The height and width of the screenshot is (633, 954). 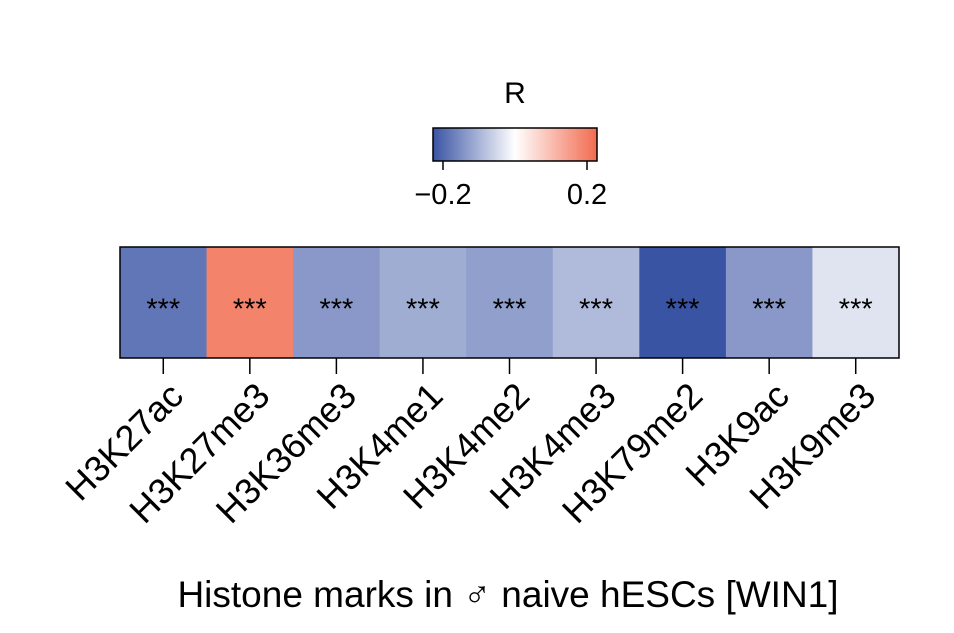 What do you see at coordinates (515, 93) in the screenshot?
I see `legend-title: R` at bounding box center [515, 93].